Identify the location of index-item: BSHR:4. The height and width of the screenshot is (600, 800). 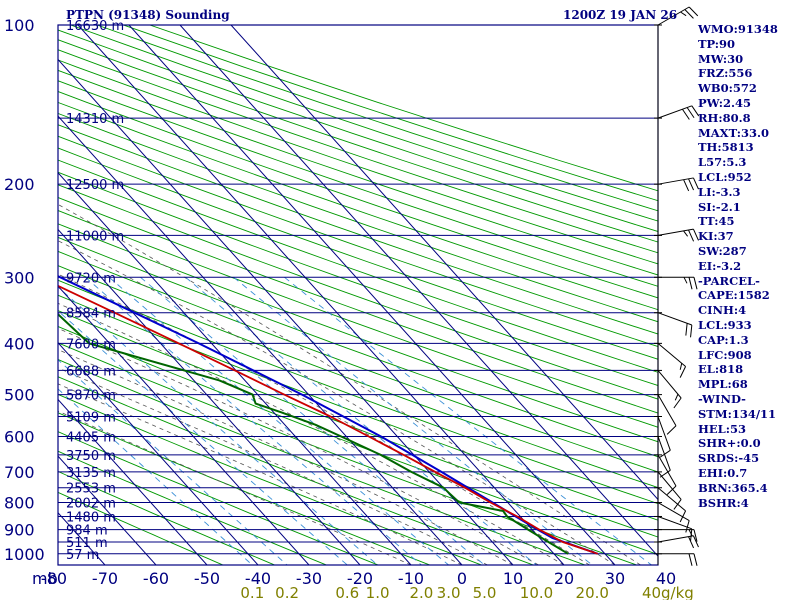
(723, 502).